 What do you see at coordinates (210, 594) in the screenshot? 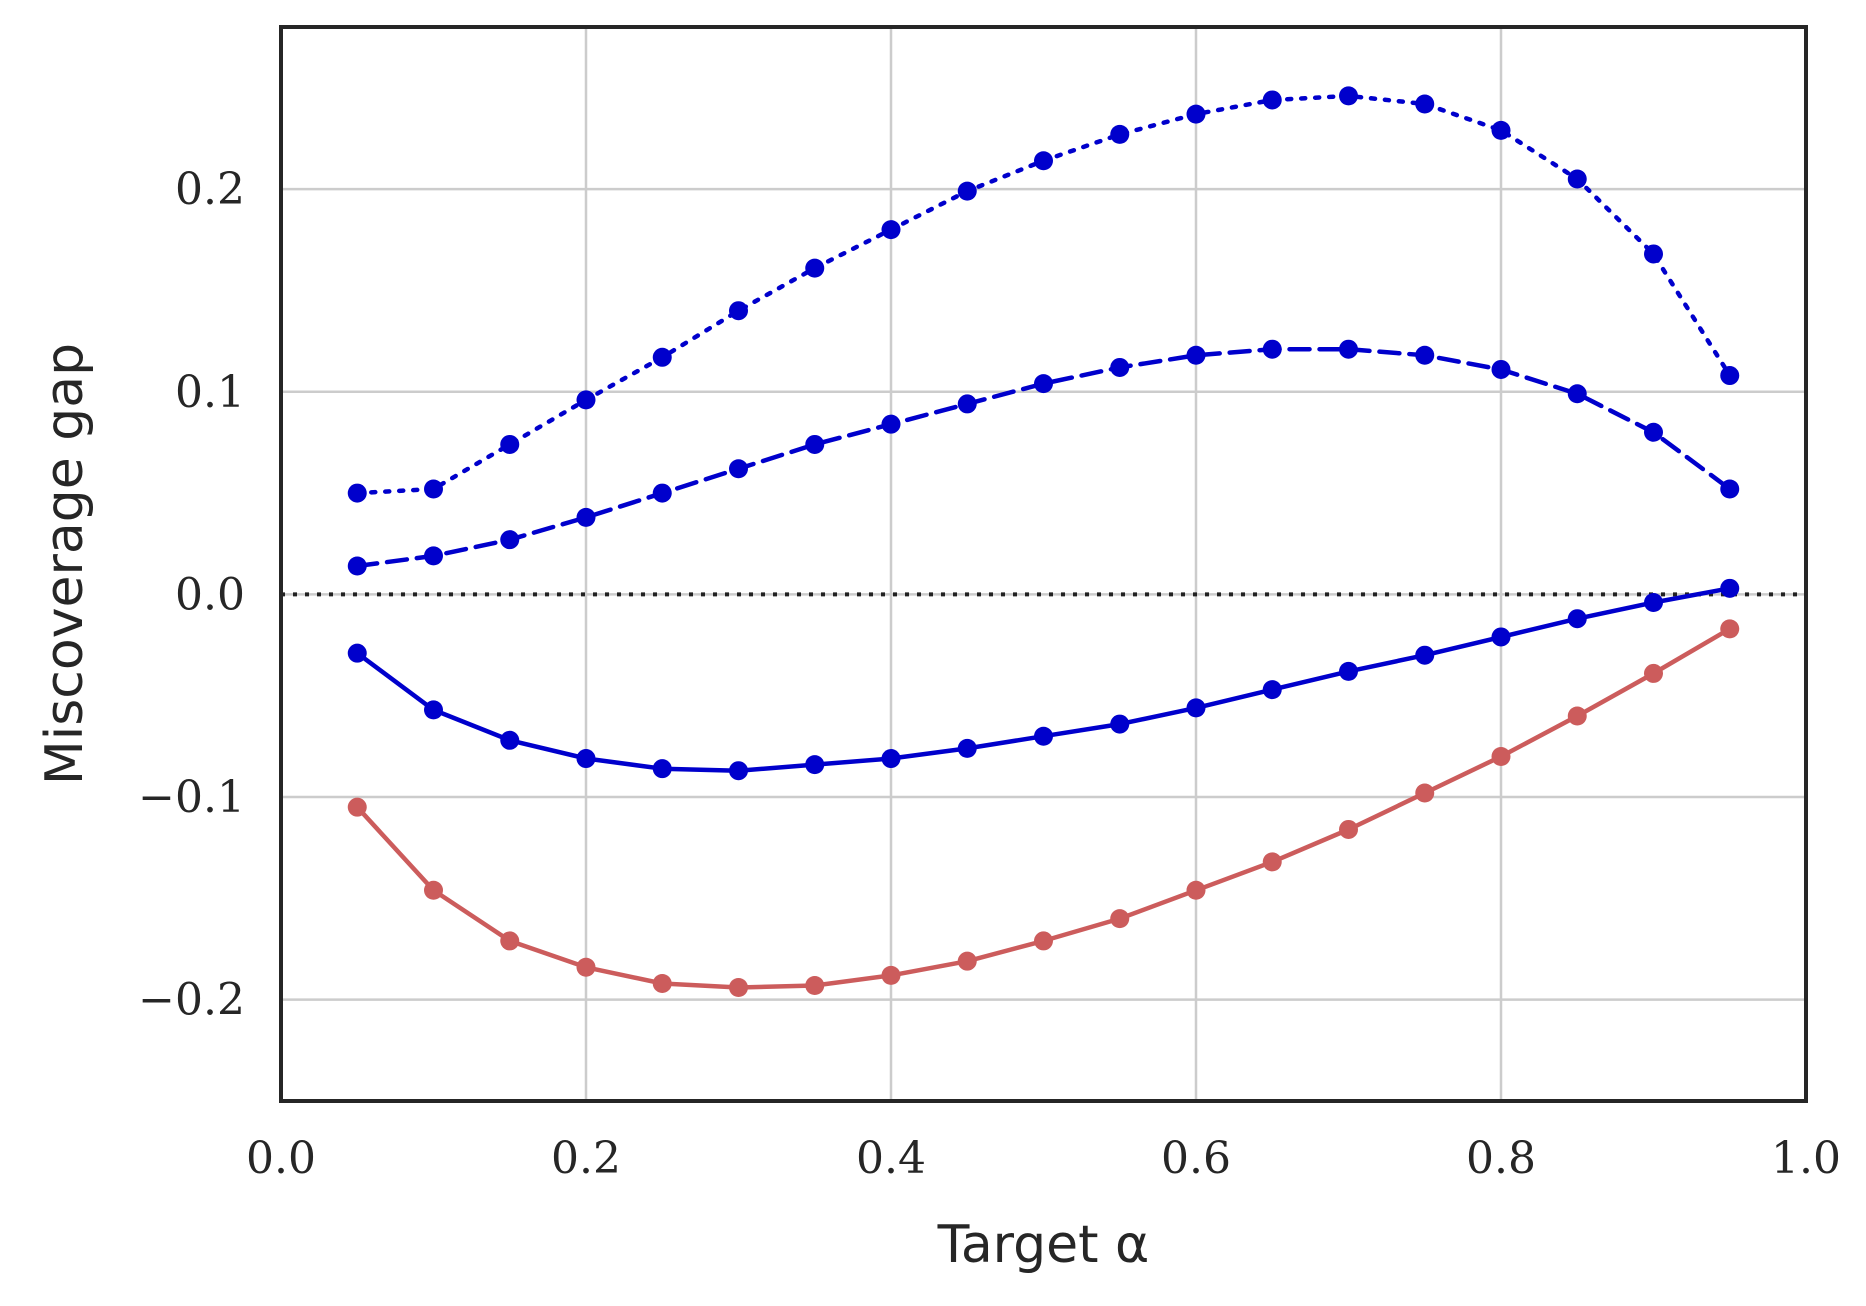
I see `y-tick-label: 0.0` at bounding box center [210, 594].